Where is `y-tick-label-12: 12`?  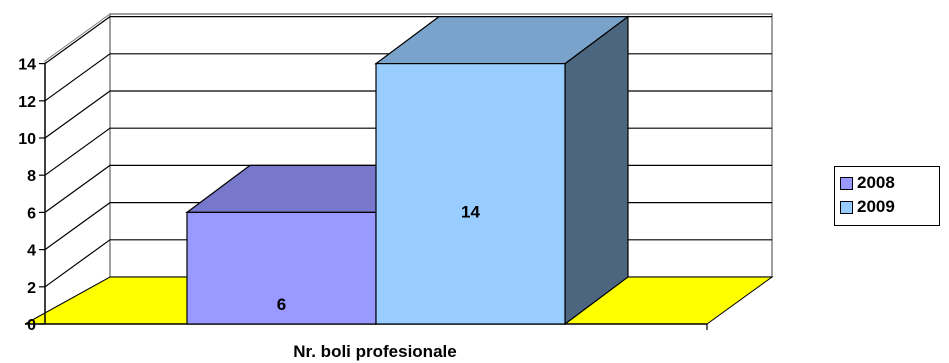 y-tick-label-12: 12 is located at coordinates (27, 102).